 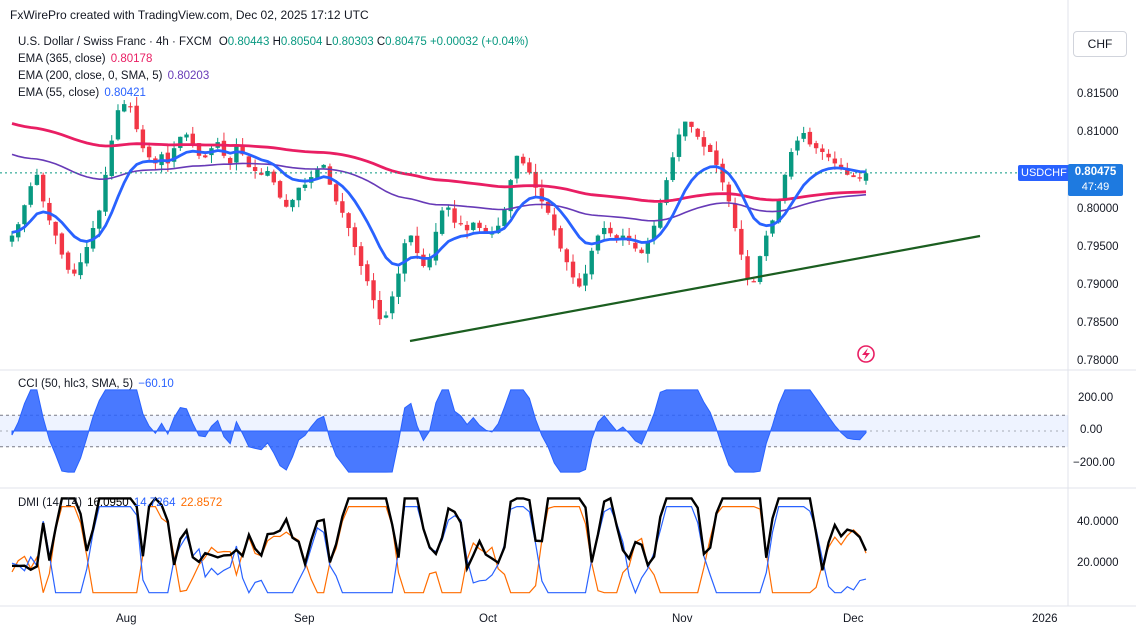 What do you see at coordinates (59, 93) in the screenshot?
I see `ema55-label: EMA (55, close)` at bounding box center [59, 93].